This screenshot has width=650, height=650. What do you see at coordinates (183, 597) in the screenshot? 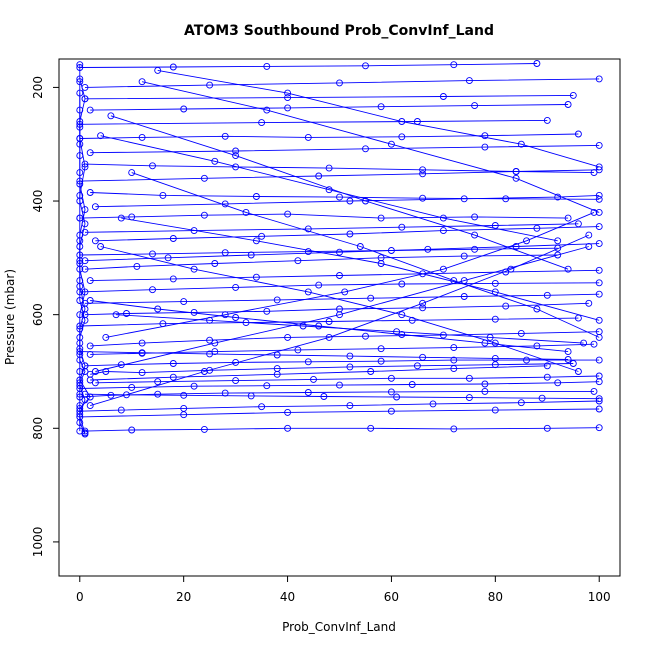
I see `x-tick-label: 20` at bounding box center [183, 597].